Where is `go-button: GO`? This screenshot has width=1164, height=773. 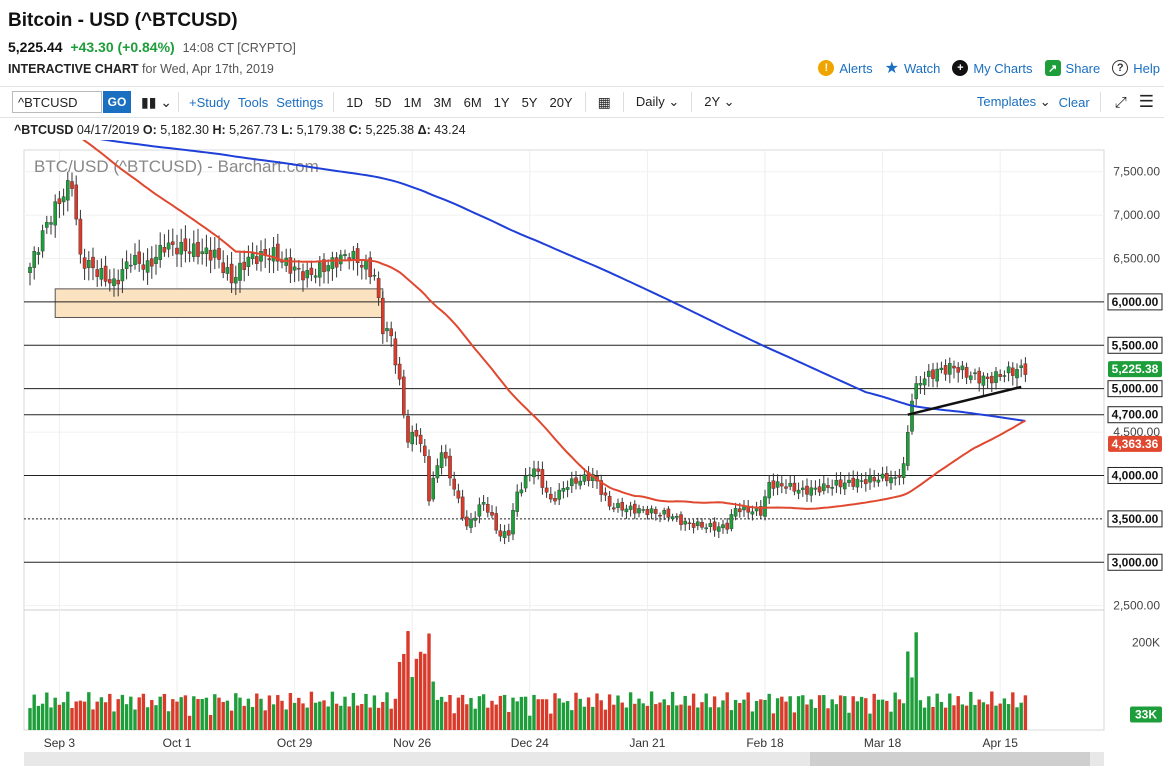
go-button: GO is located at coordinates (117, 102).